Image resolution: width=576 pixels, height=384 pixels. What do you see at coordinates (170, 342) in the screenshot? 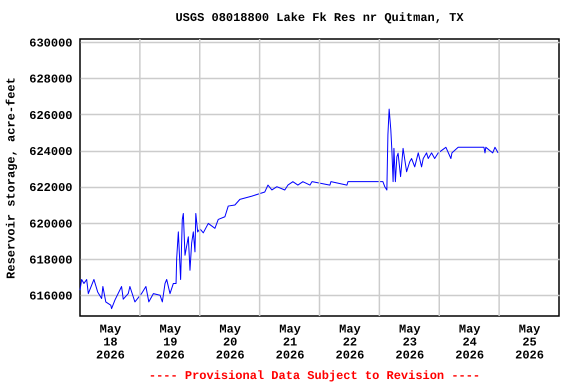
I see `x-tick-label: May 19 2026` at bounding box center [170, 342].